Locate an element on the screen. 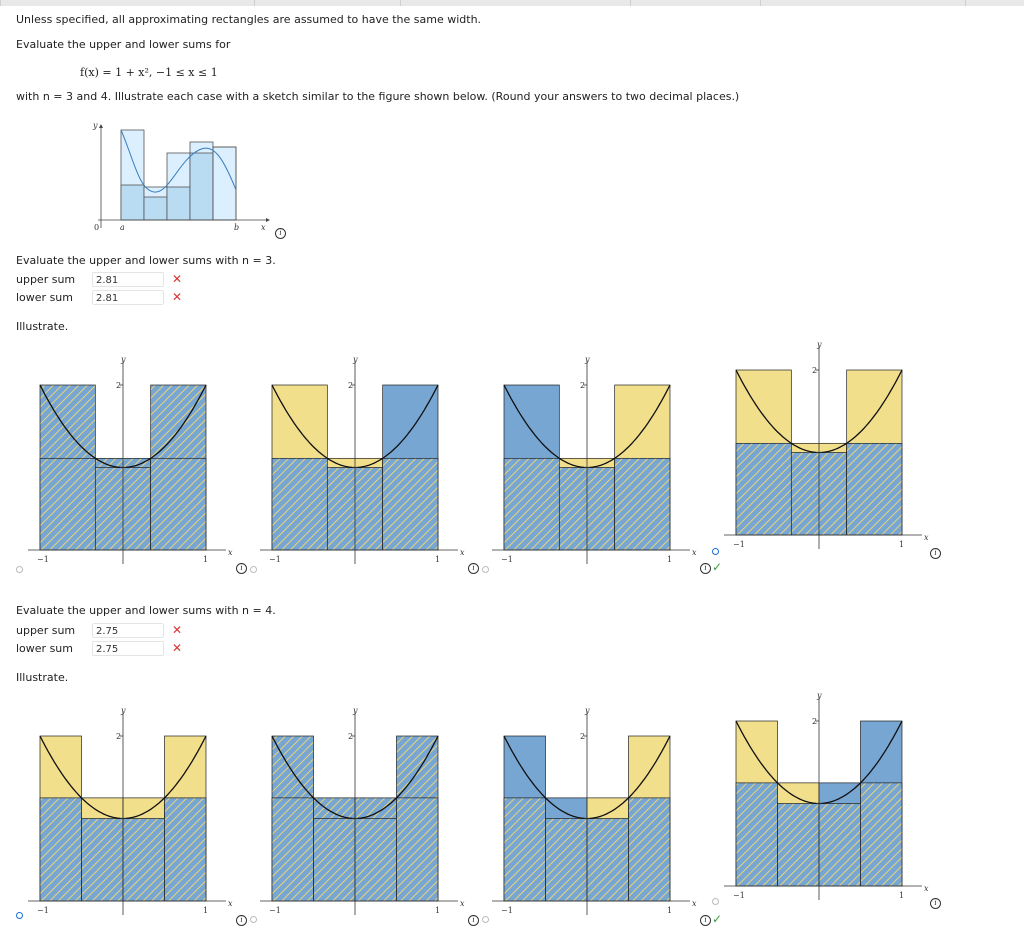  n3-option-1-info-icon: i is located at coordinates (241, 568).